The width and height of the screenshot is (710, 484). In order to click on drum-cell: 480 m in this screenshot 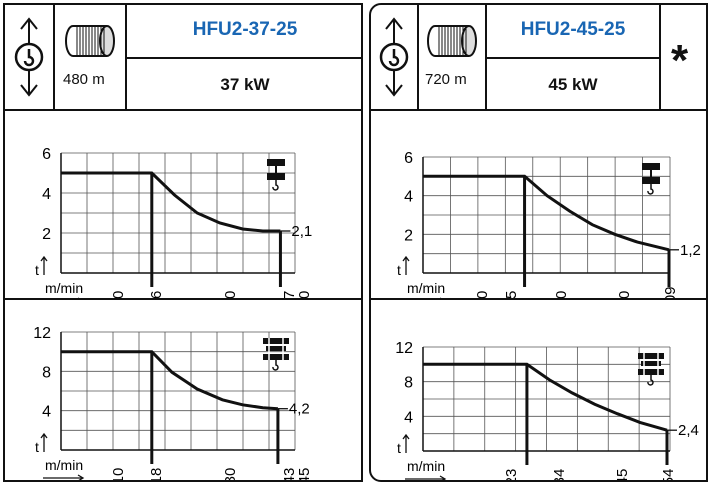, I will do `click(91, 57)`.